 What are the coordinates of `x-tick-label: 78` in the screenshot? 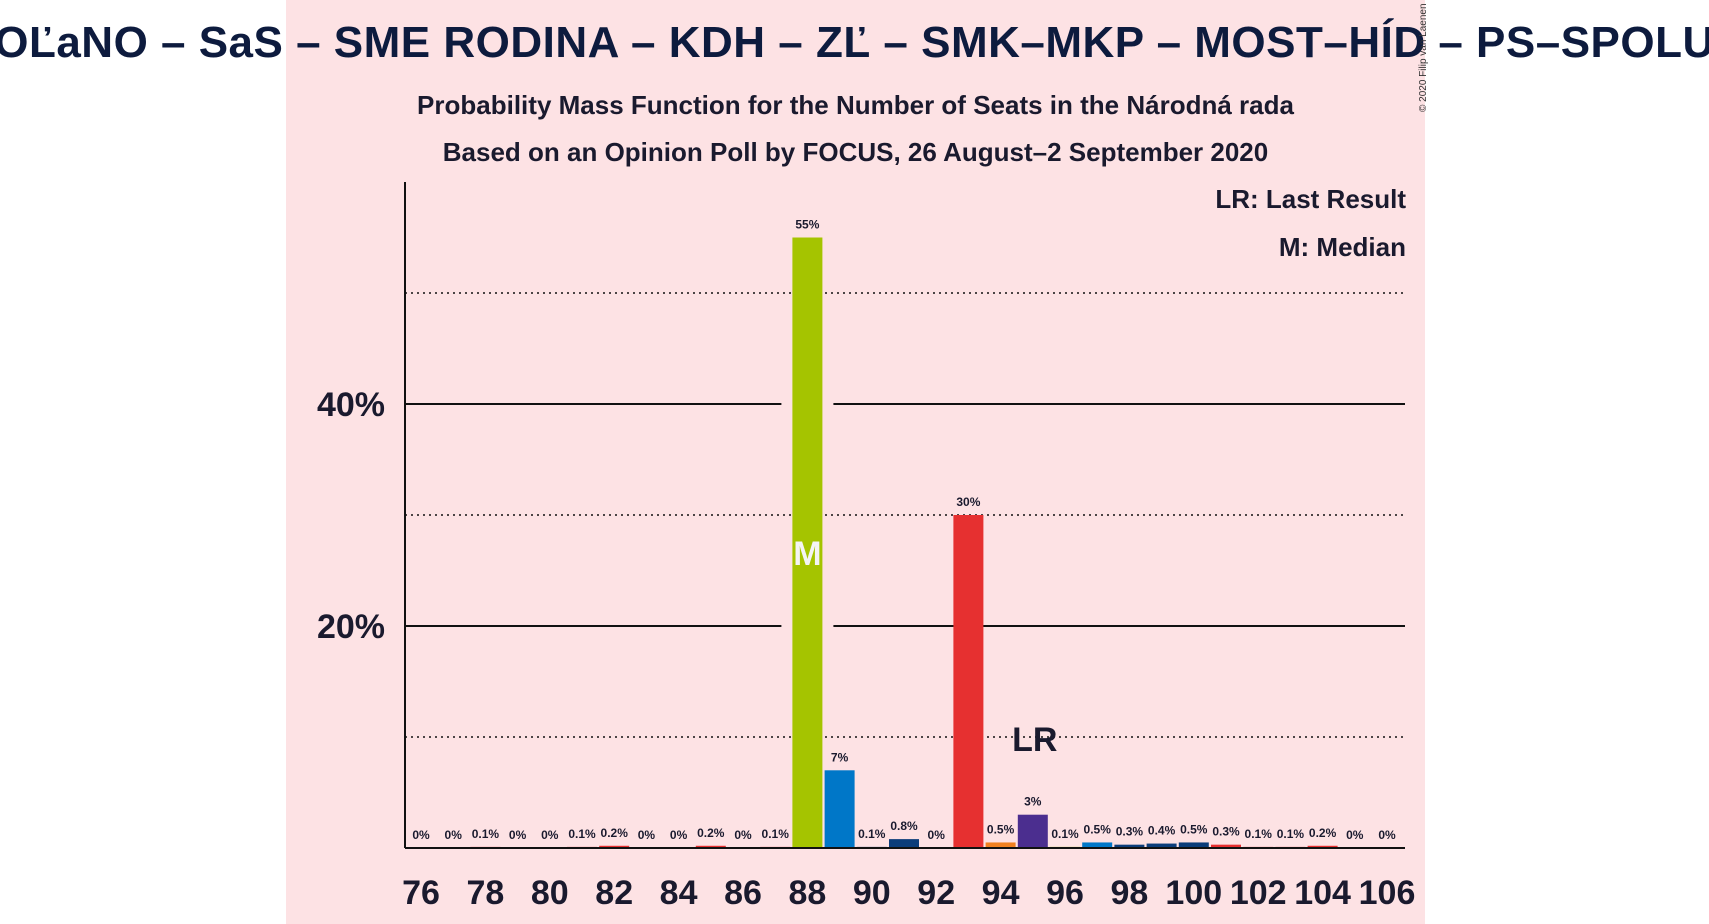 It's located at (485, 893).